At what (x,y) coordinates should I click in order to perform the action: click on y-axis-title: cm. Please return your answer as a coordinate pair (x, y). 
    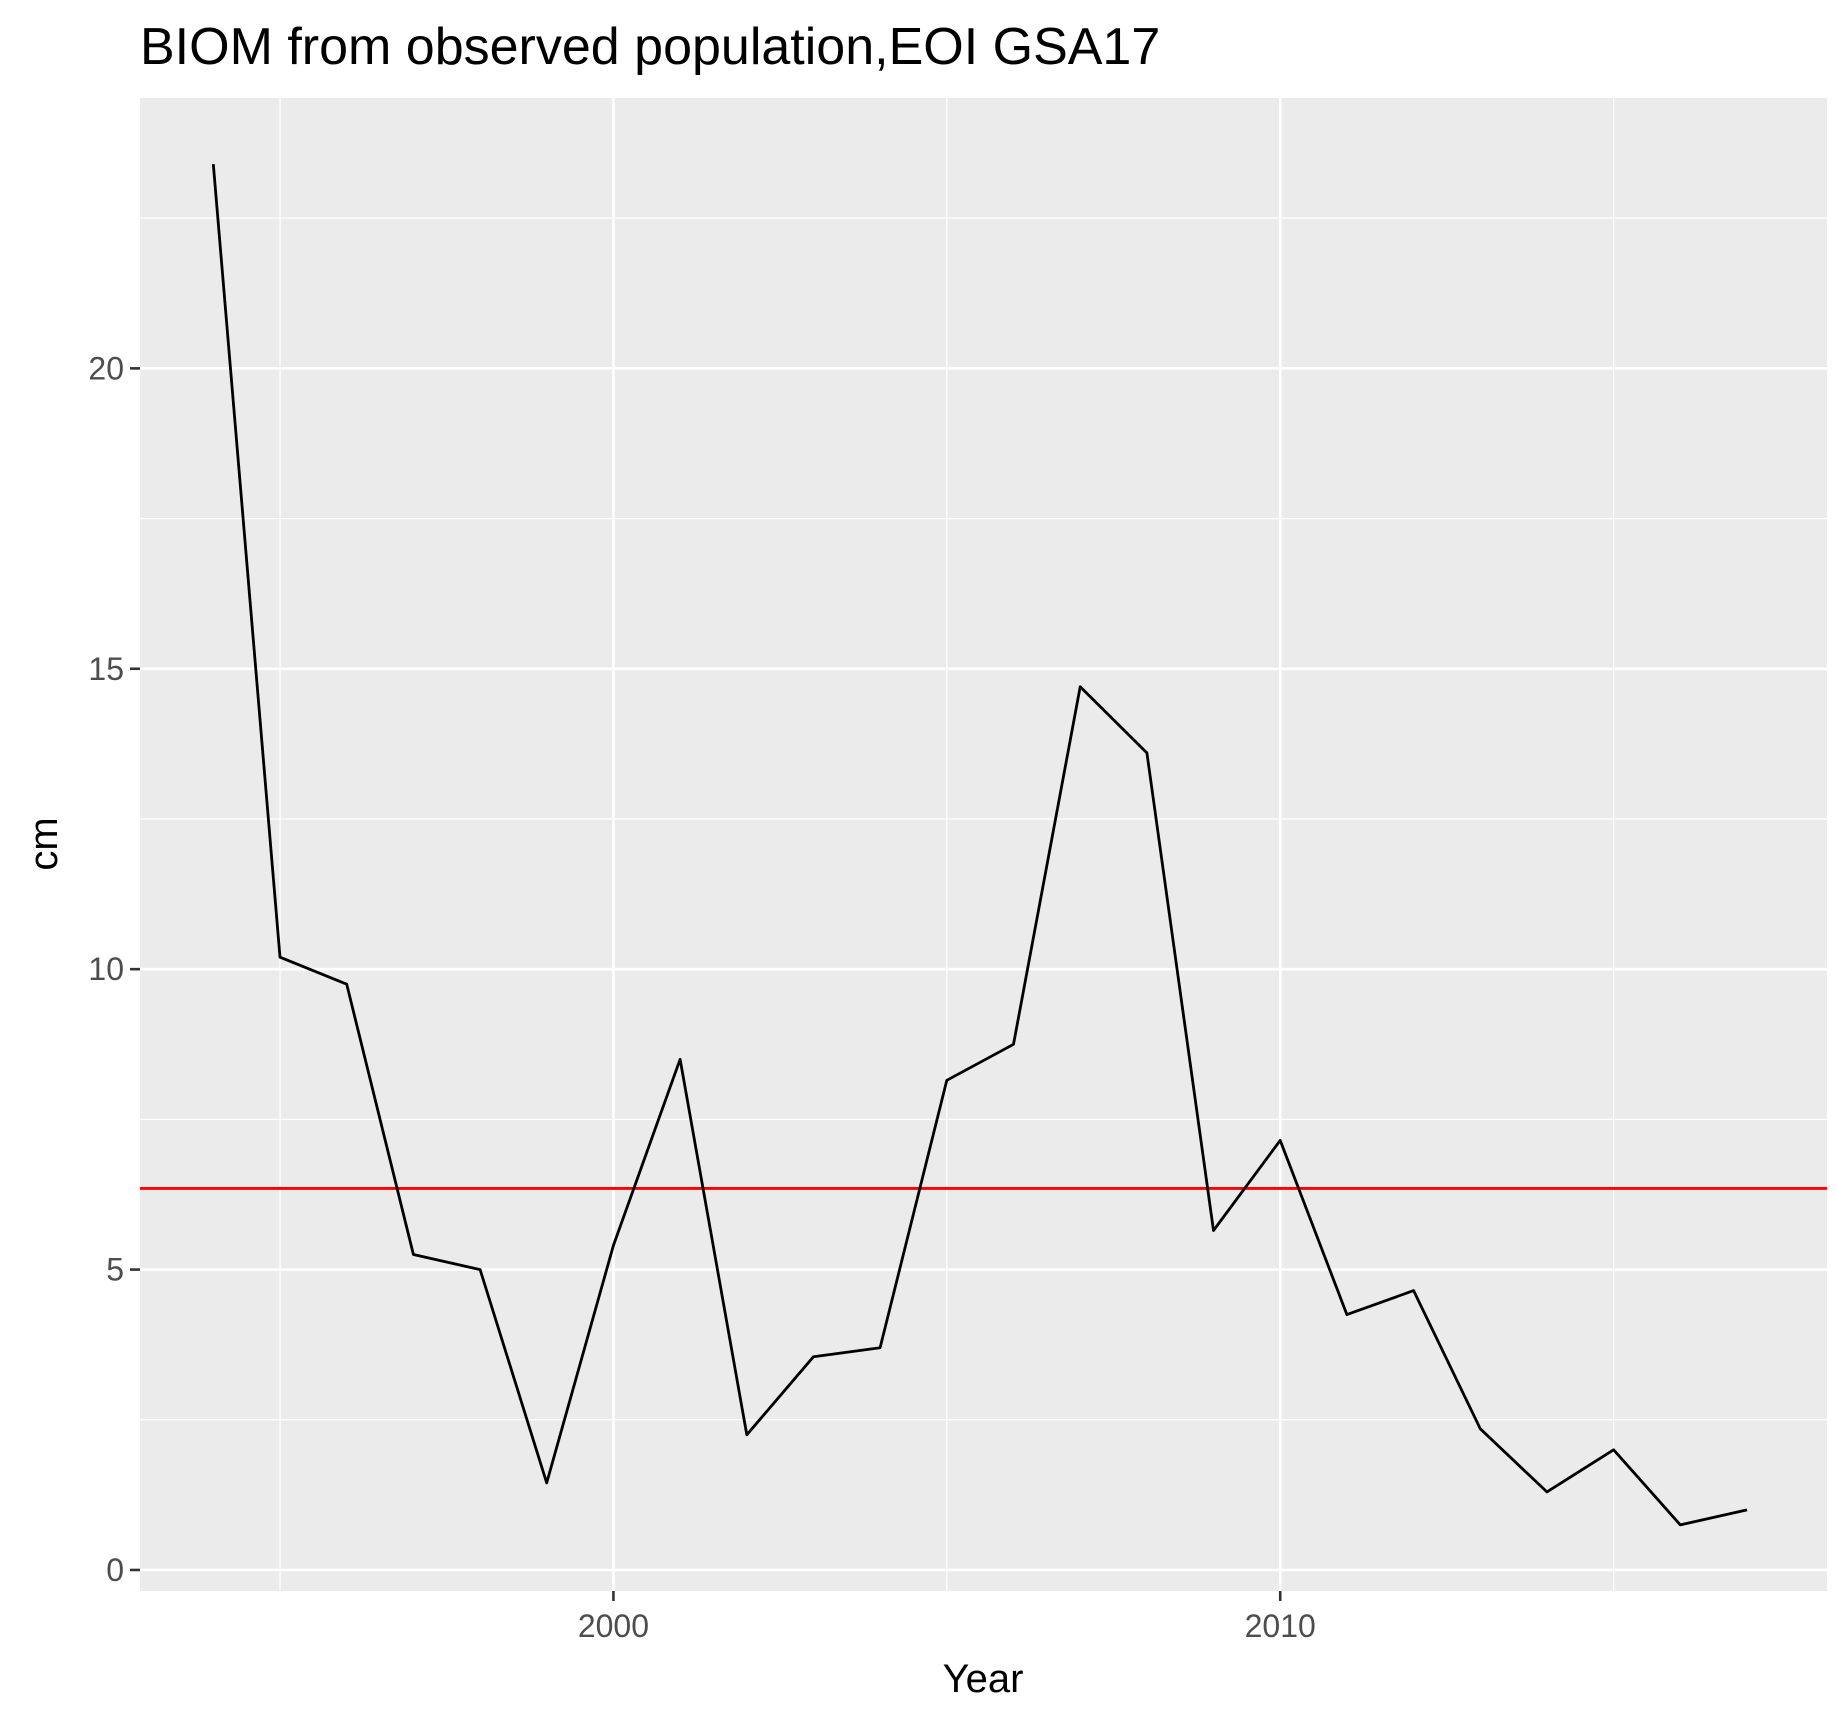
    Looking at the image, I should click on (44, 843).